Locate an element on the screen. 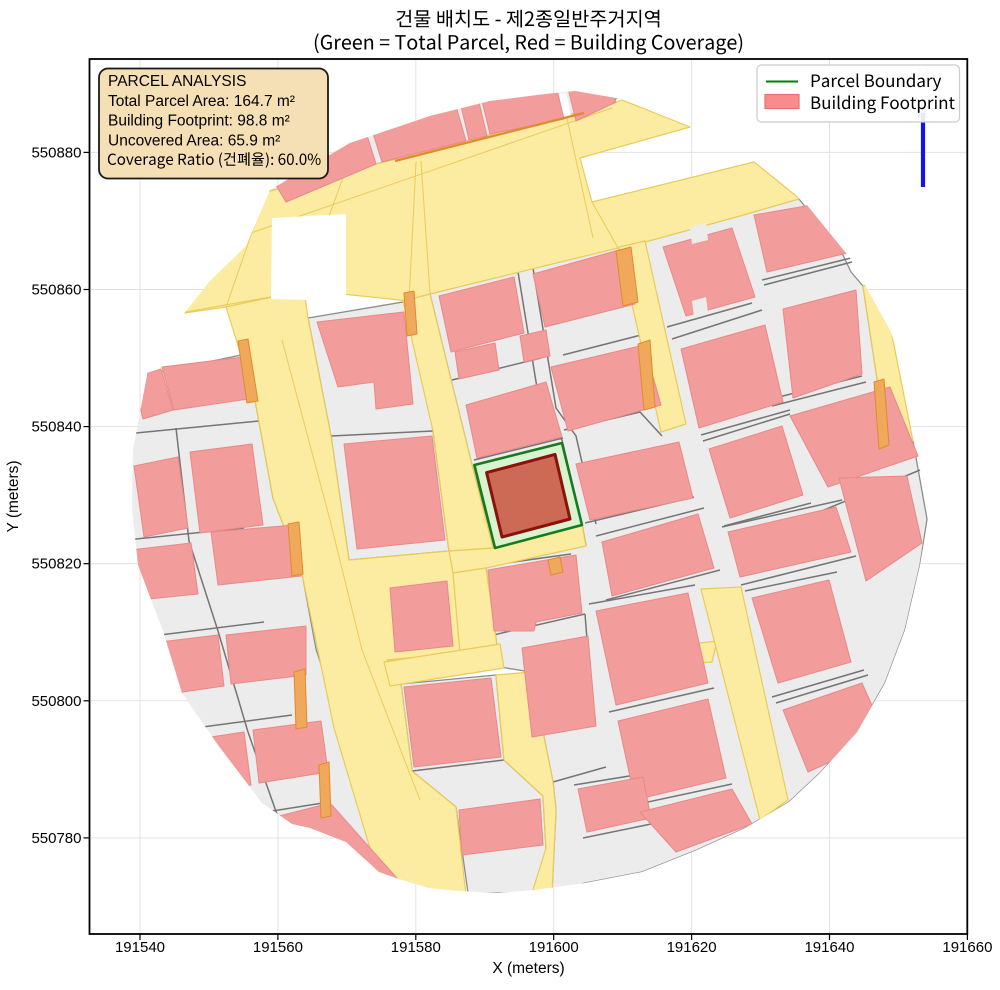 The height and width of the screenshot is (990, 1000). svg-text: 550780 is located at coordinates (56, 838).